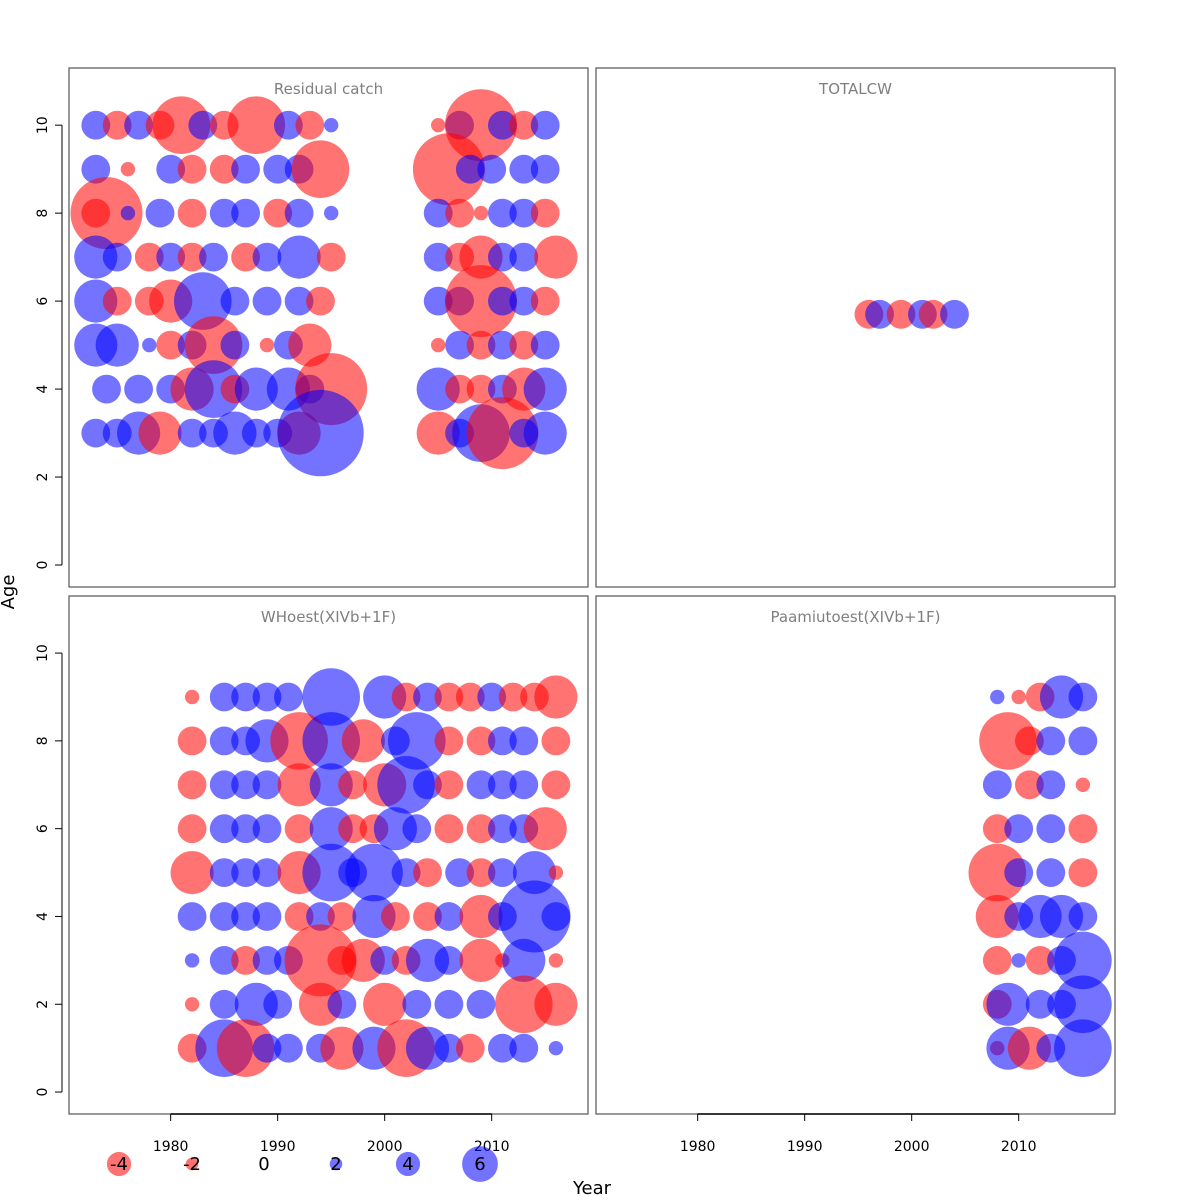 This screenshot has height=1200, width=1200. What do you see at coordinates (592, 1188) in the screenshot?
I see `x-axis-title: Year` at bounding box center [592, 1188].